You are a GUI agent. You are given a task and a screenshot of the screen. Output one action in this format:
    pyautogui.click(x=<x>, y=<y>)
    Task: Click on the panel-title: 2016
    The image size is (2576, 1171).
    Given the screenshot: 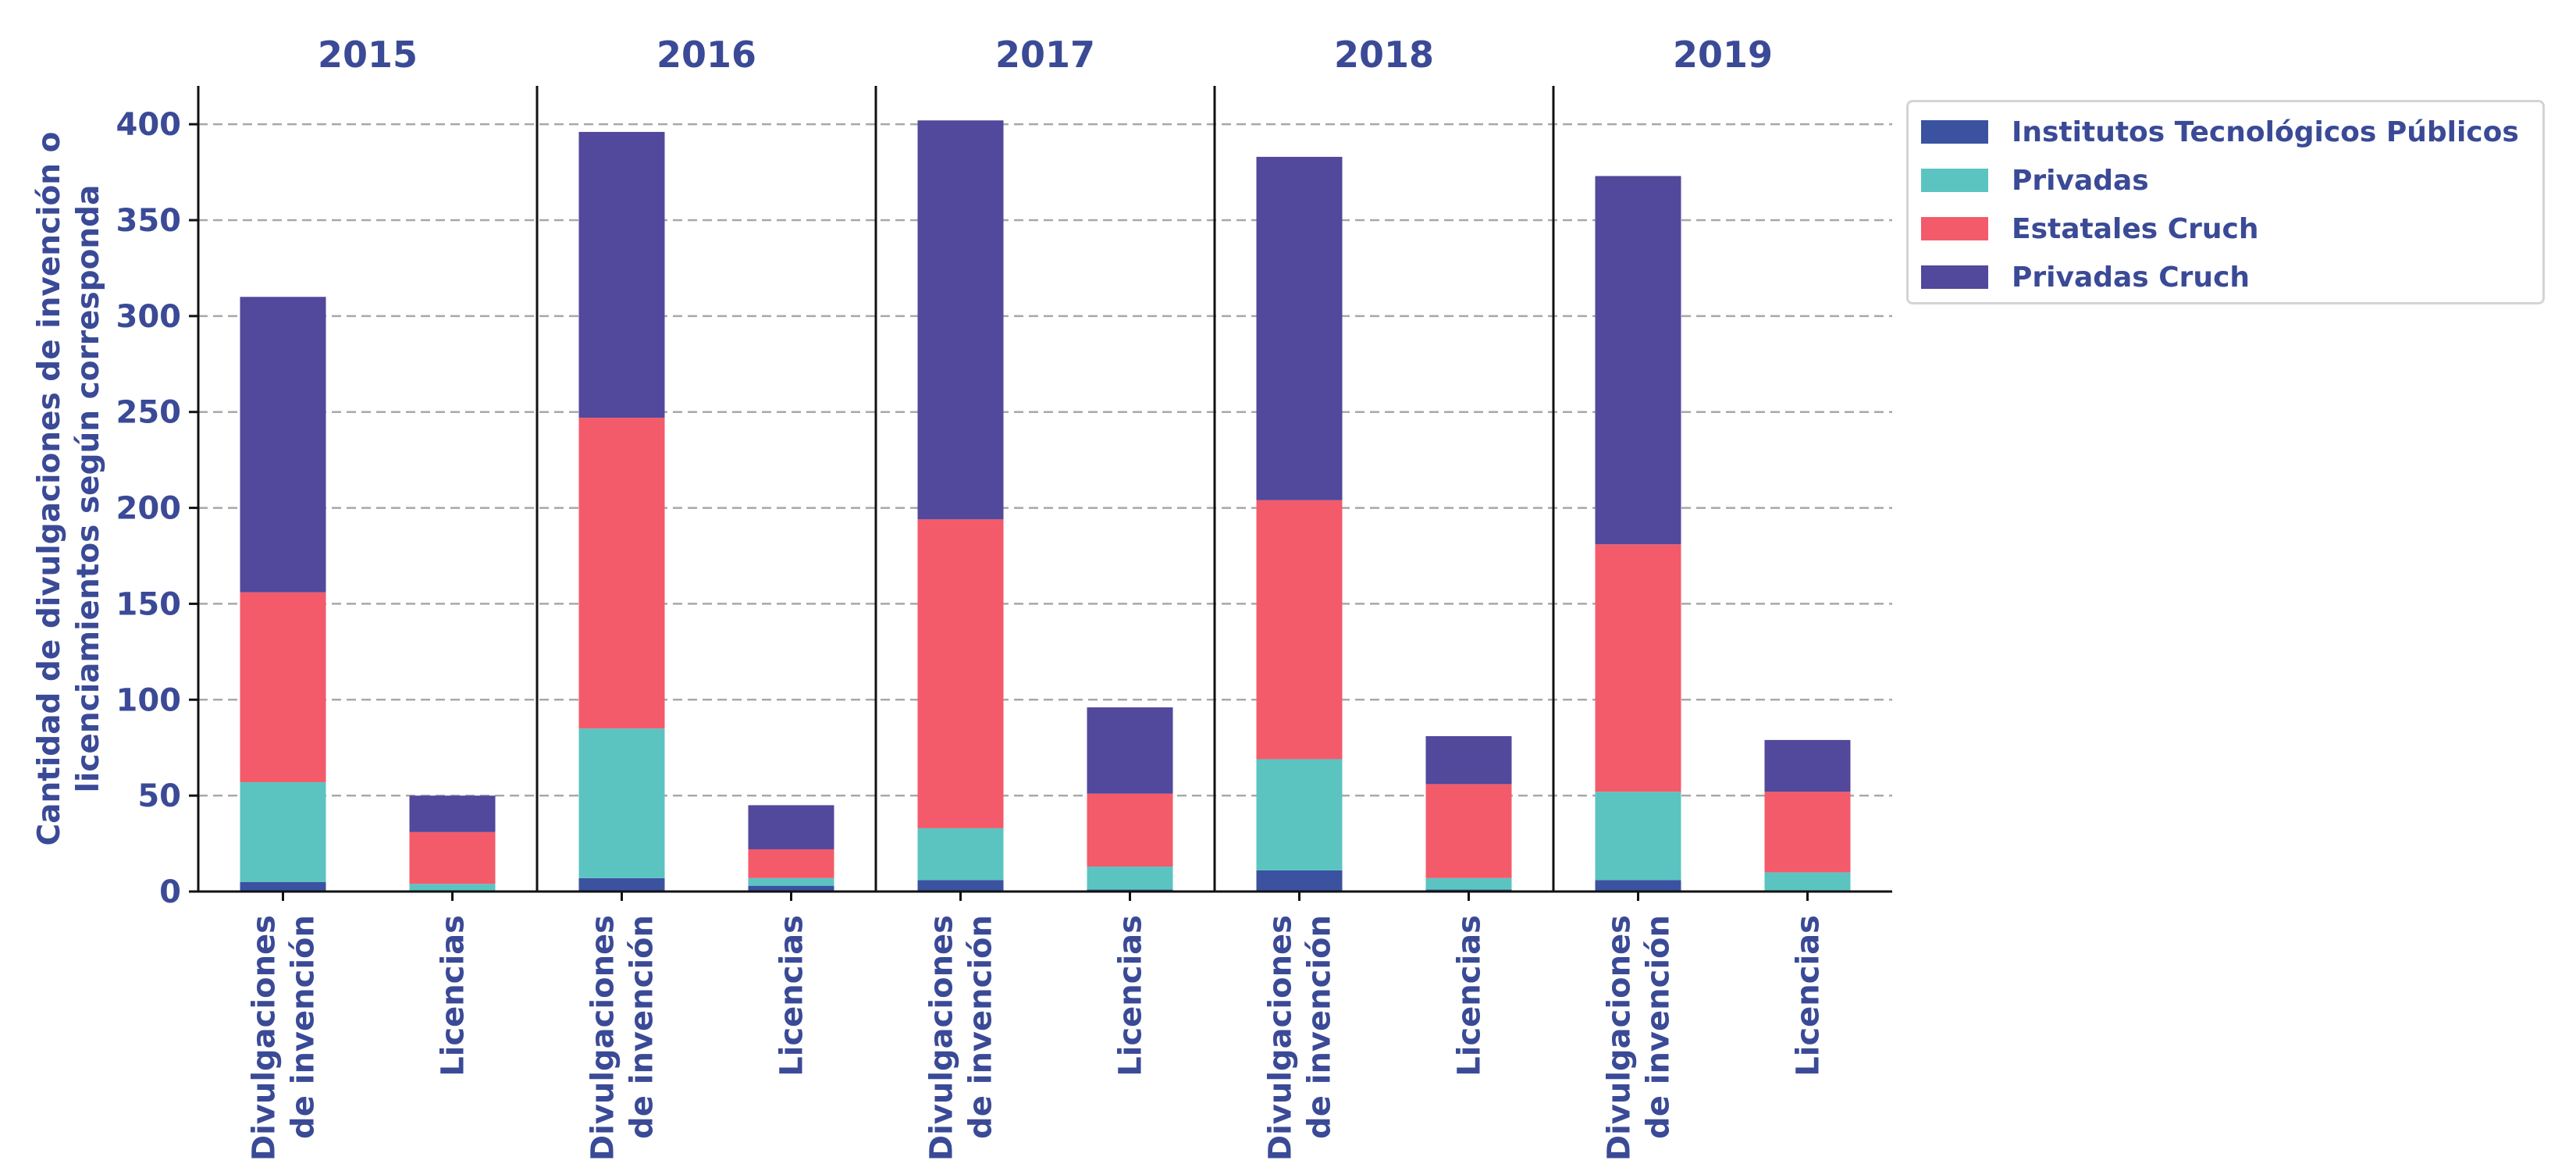 What is the action you would take?
    pyautogui.click(x=706, y=55)
    